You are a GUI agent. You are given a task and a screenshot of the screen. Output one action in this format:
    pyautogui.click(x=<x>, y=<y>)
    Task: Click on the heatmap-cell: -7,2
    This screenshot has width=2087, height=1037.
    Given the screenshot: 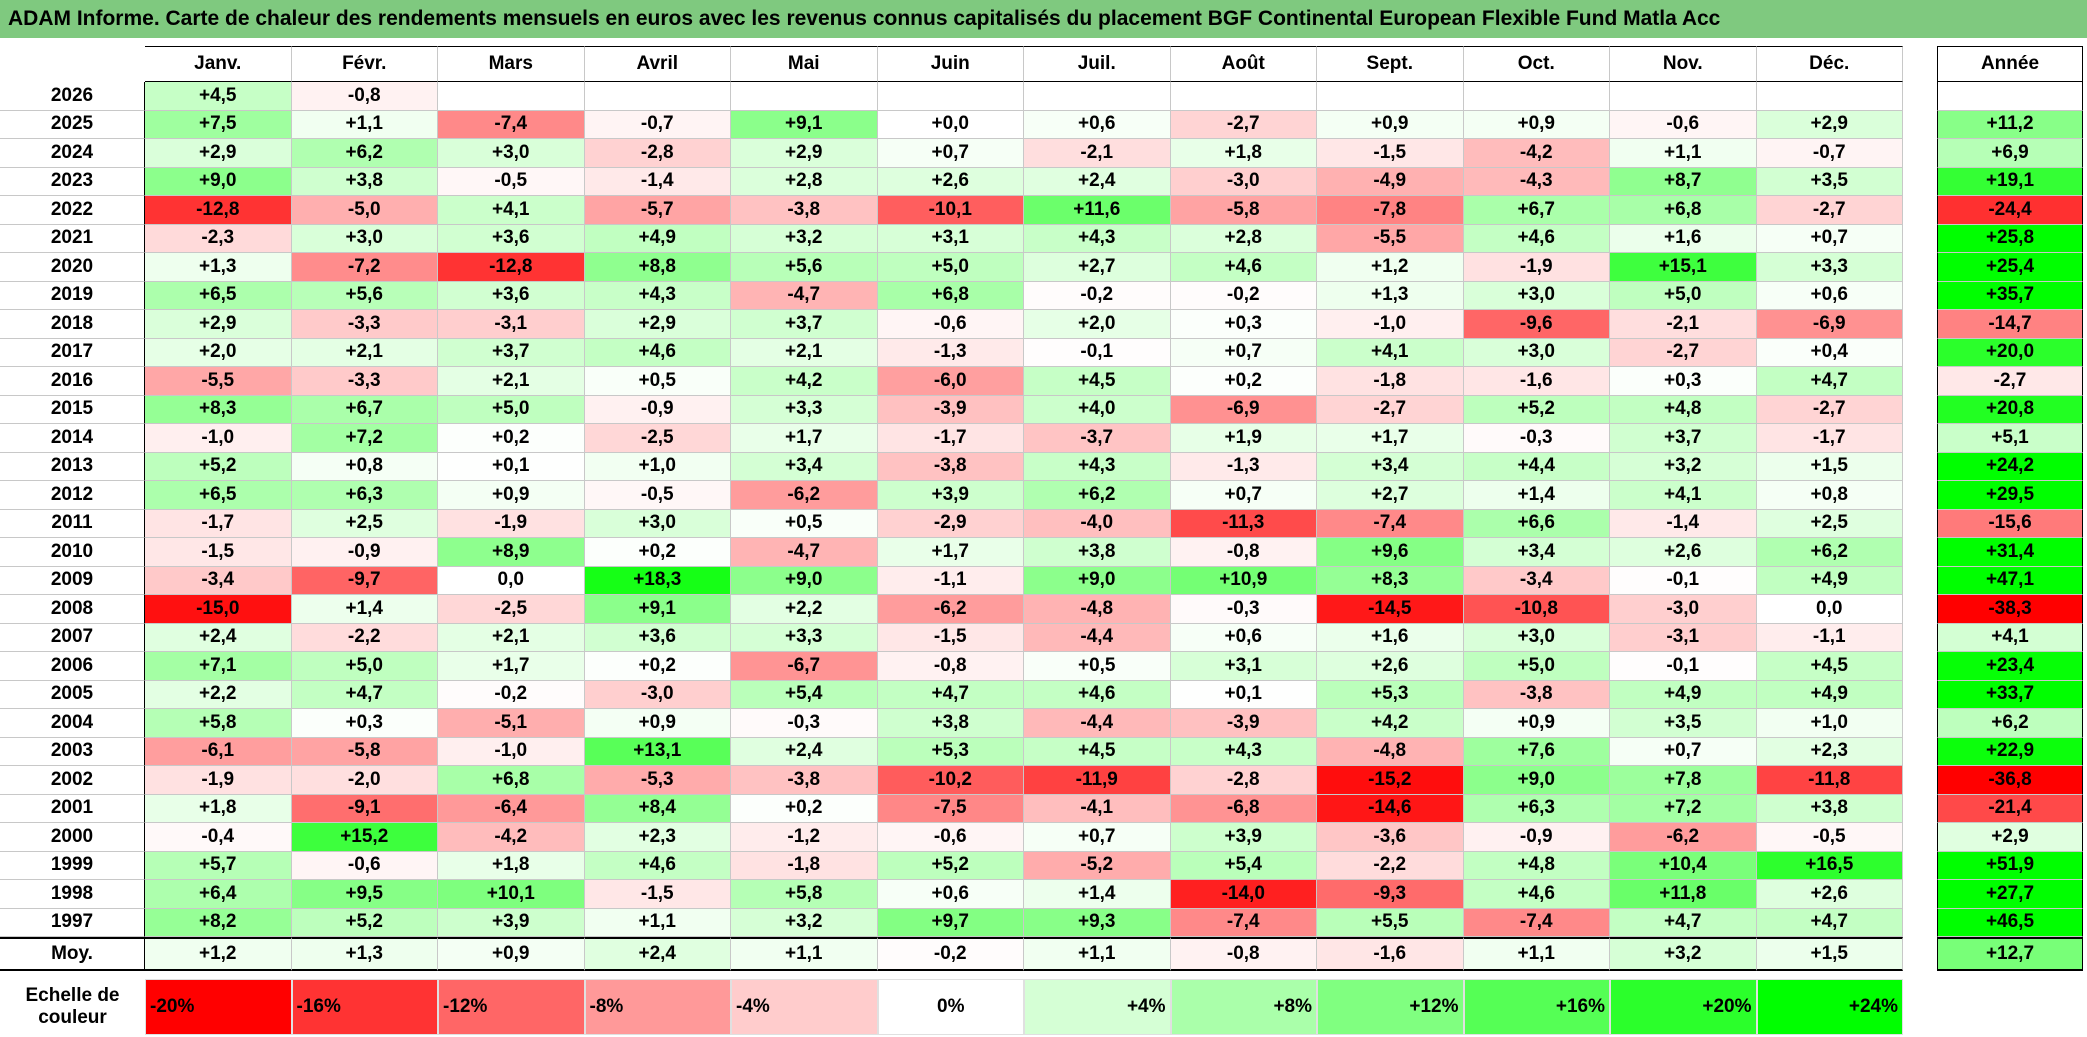 What is the action you would take?
    pyautogui.click(x=364, y=267)
    